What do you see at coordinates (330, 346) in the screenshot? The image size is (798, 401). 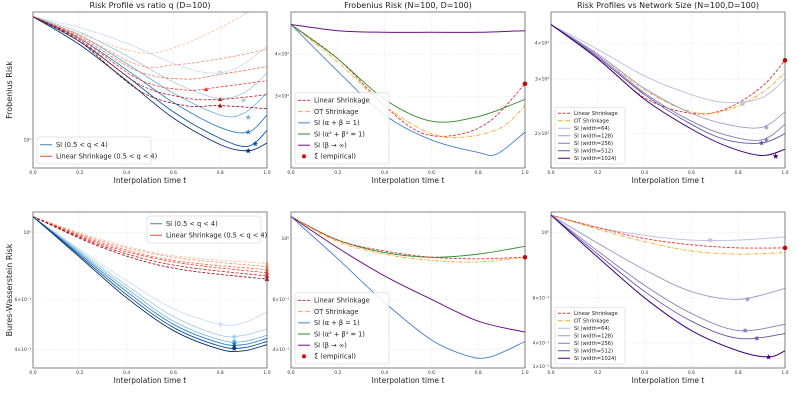 I see `legend-label: SI (β → ∞)` at bounding box center [330, 346].